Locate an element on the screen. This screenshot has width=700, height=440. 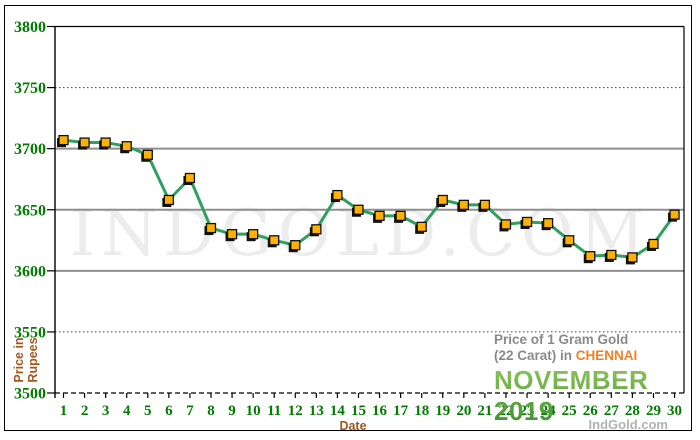
caption-line2-prefix: (22 Carat) in is located at coordinates (535, 355).